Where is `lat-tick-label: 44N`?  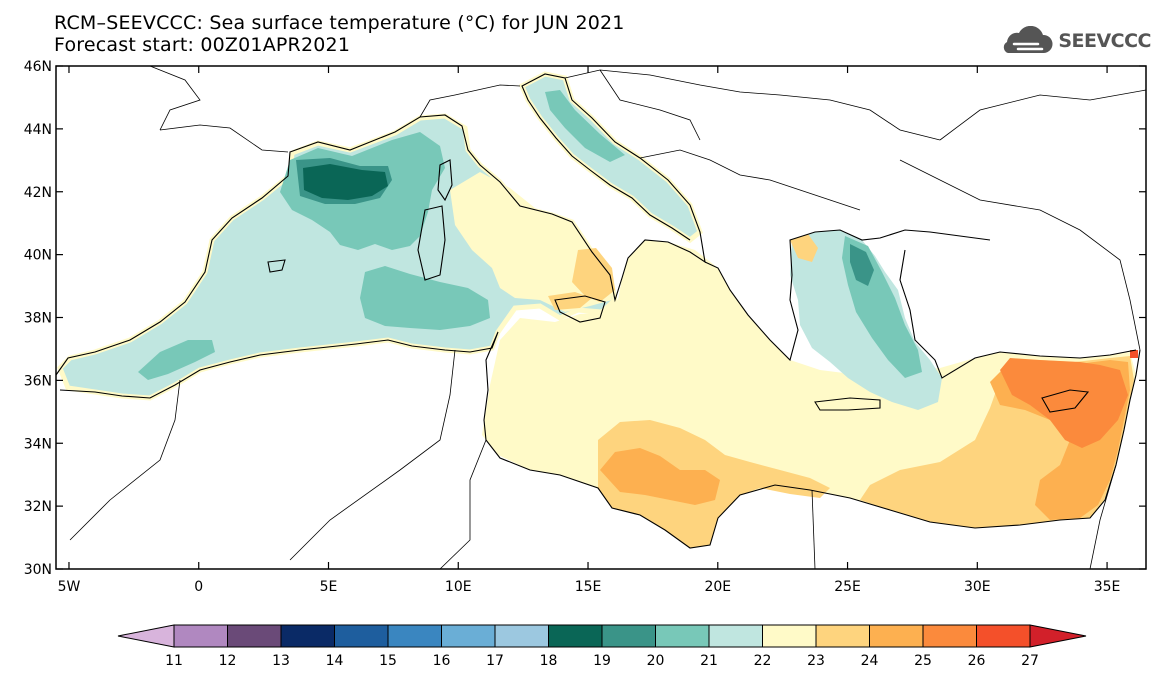
lat-tick-label: 44N is located at coordinates (38, 130).